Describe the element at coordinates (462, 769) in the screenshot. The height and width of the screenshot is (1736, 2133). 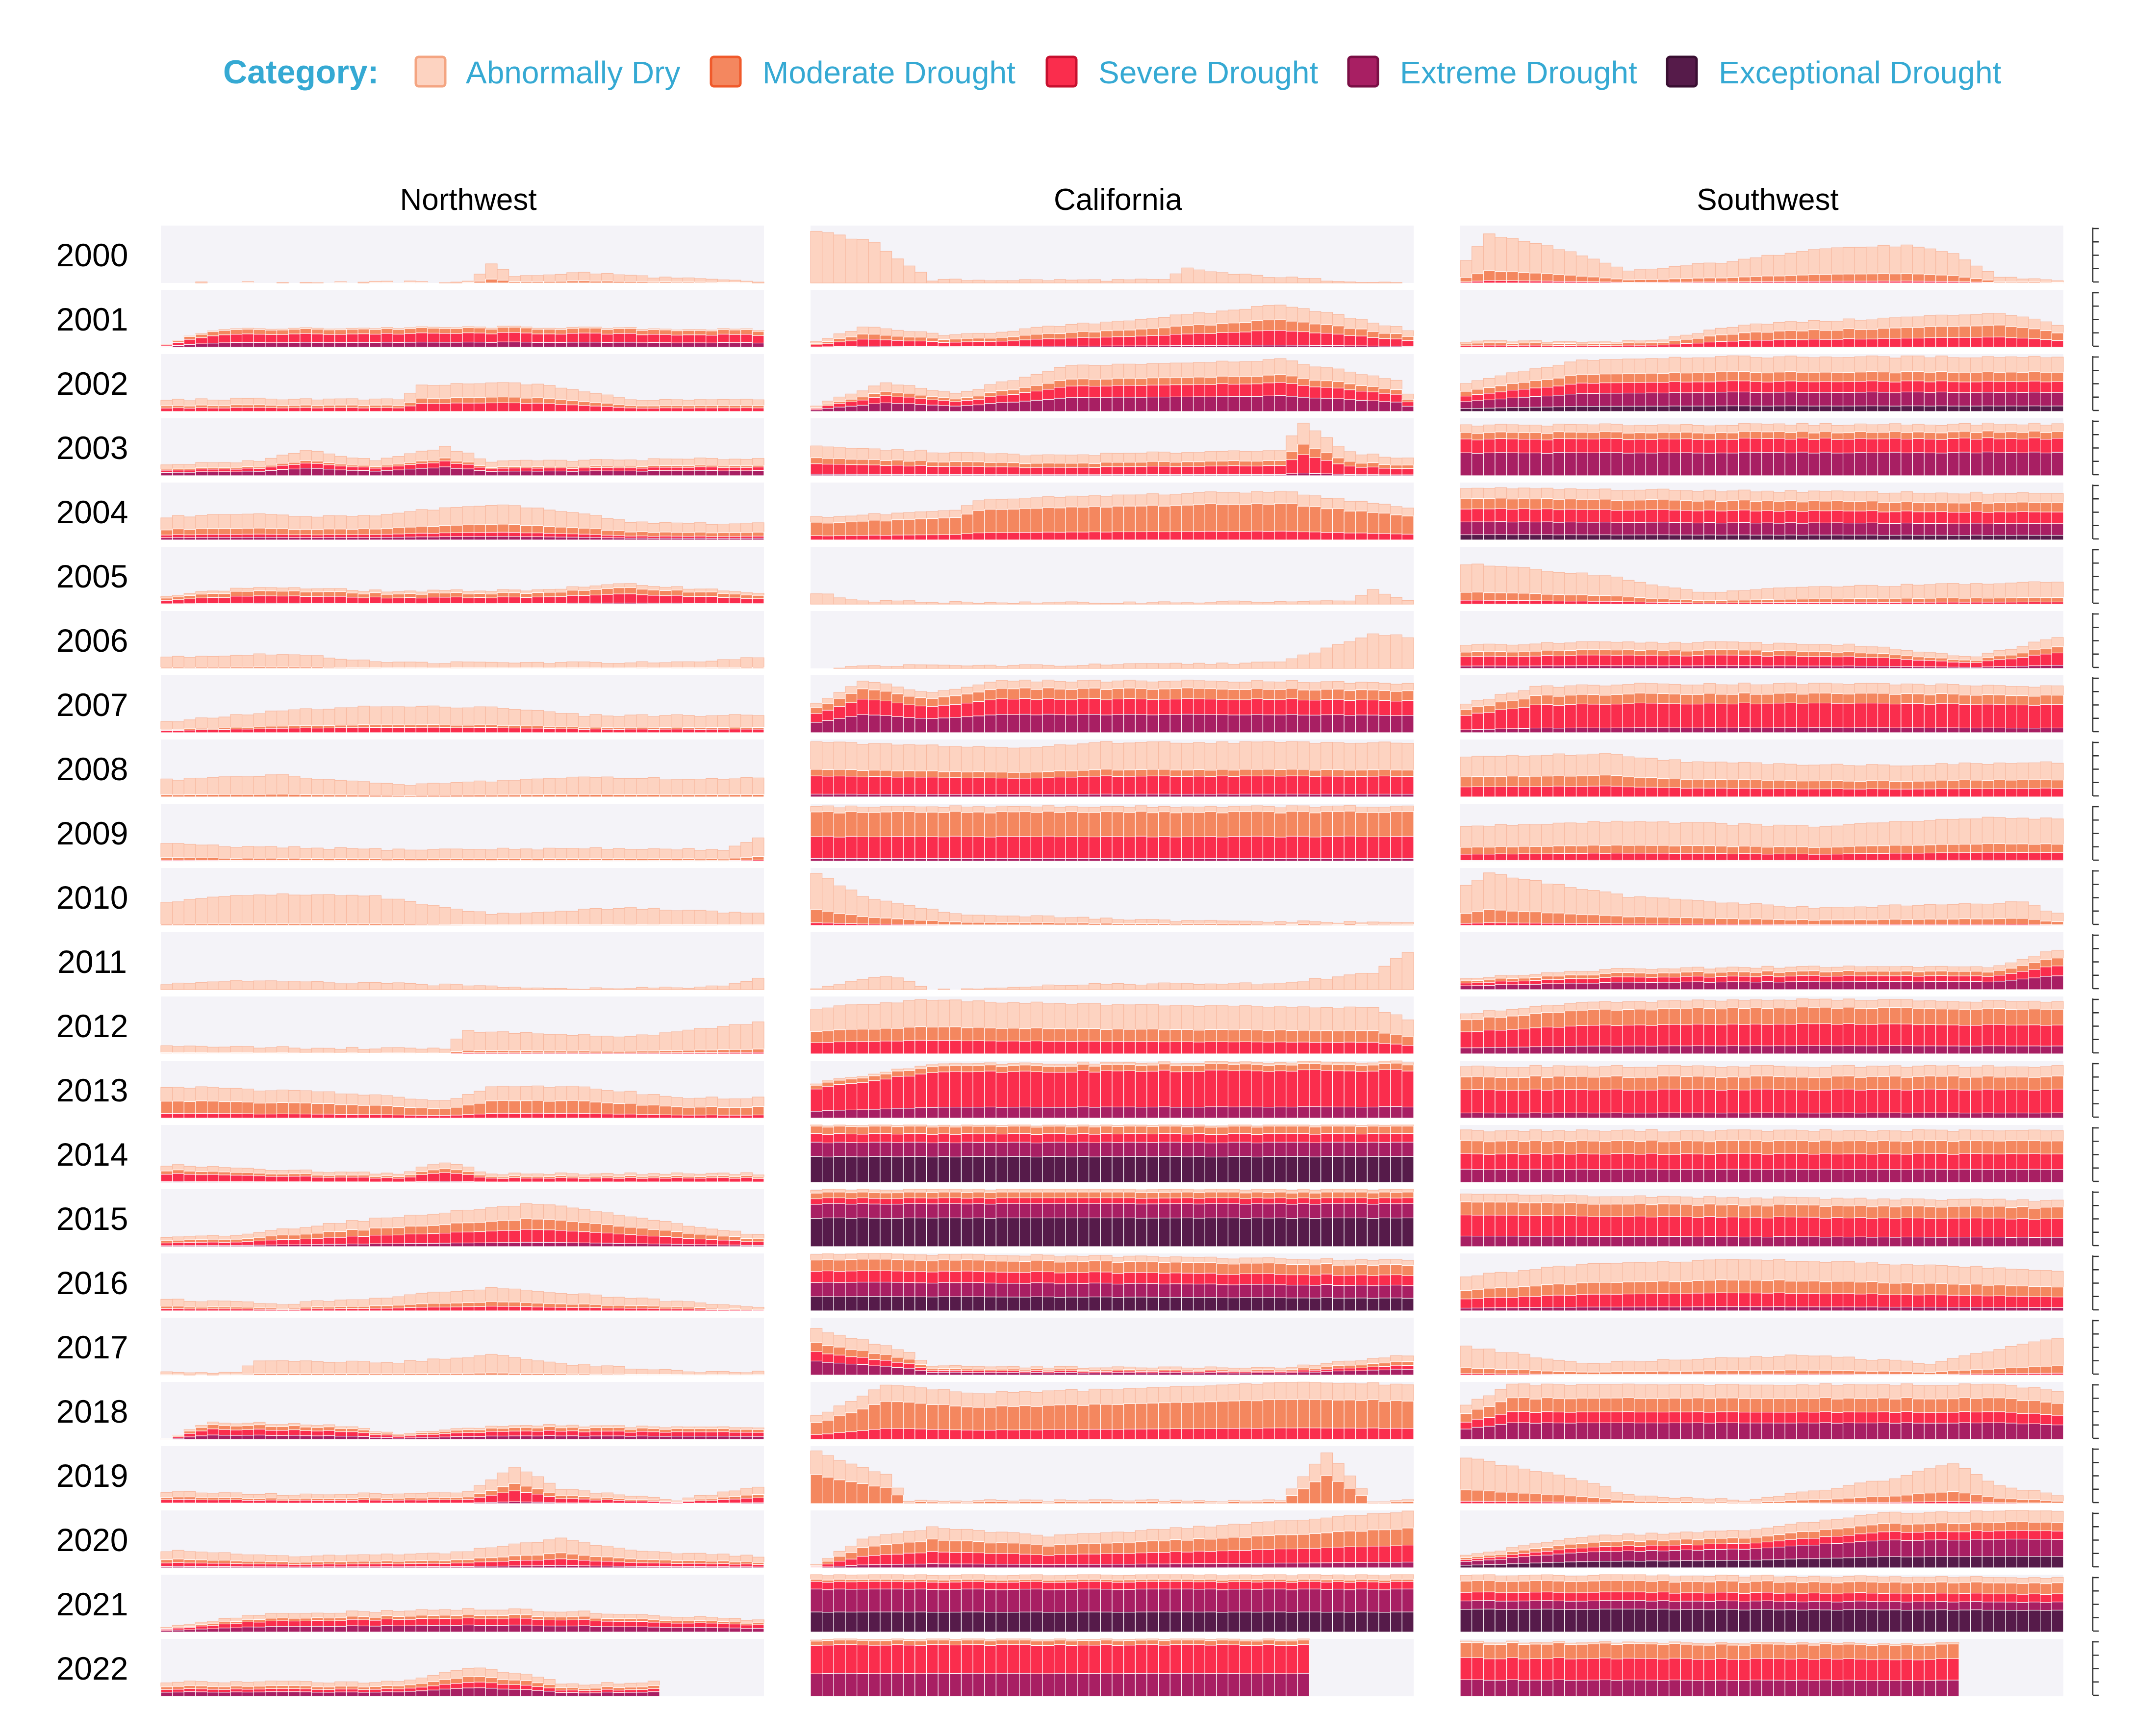
I see `panel-northwest-2008` at that location.